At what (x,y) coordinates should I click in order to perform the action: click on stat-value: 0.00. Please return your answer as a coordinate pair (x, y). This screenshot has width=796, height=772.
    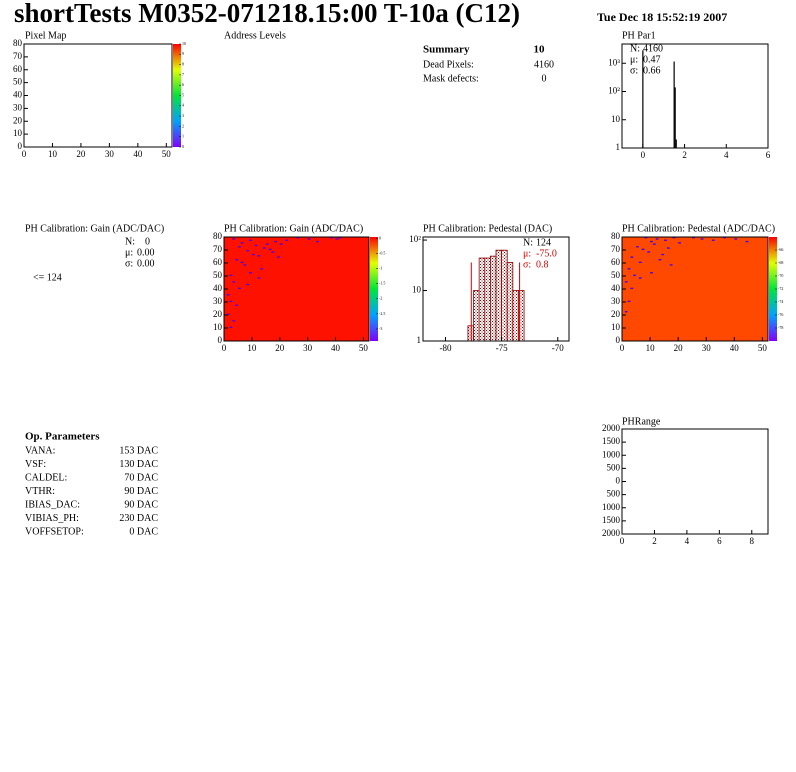
    Looking at the image, I should click on (146, 252).